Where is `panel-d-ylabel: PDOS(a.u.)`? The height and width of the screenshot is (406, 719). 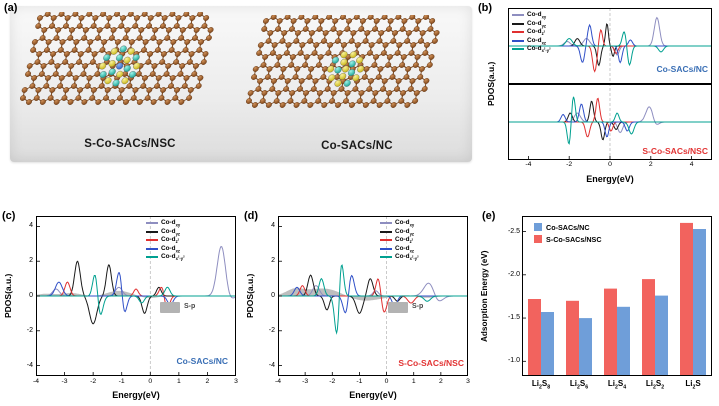 panel-d-ylabel: PDOS(a.u.) is located at coordinates (250, 296).